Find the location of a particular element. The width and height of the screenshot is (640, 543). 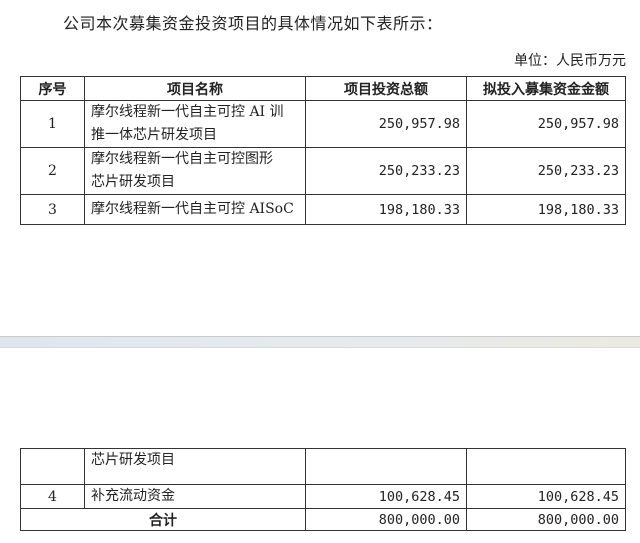

row-name-line: 摩尔线程新一代自主可控图形 is located at coordinates (182, 159).